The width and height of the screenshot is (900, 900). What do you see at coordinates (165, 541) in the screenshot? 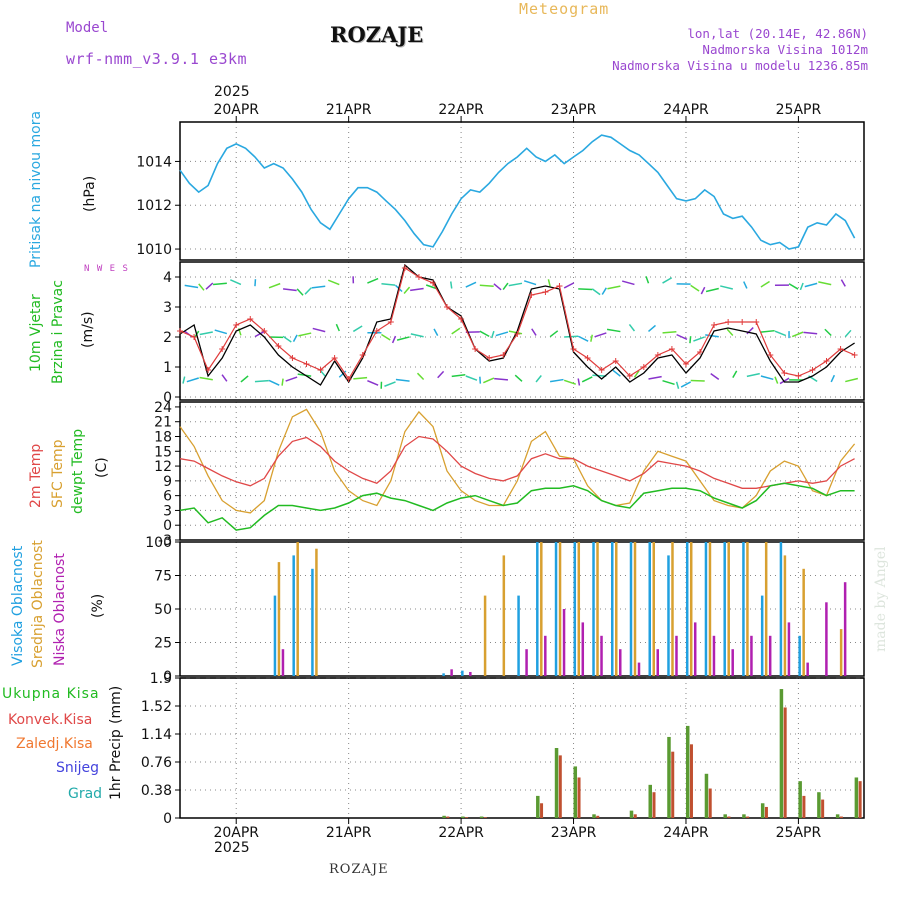
I see `y-tick-label: -3` at bounding box center [165, 541].